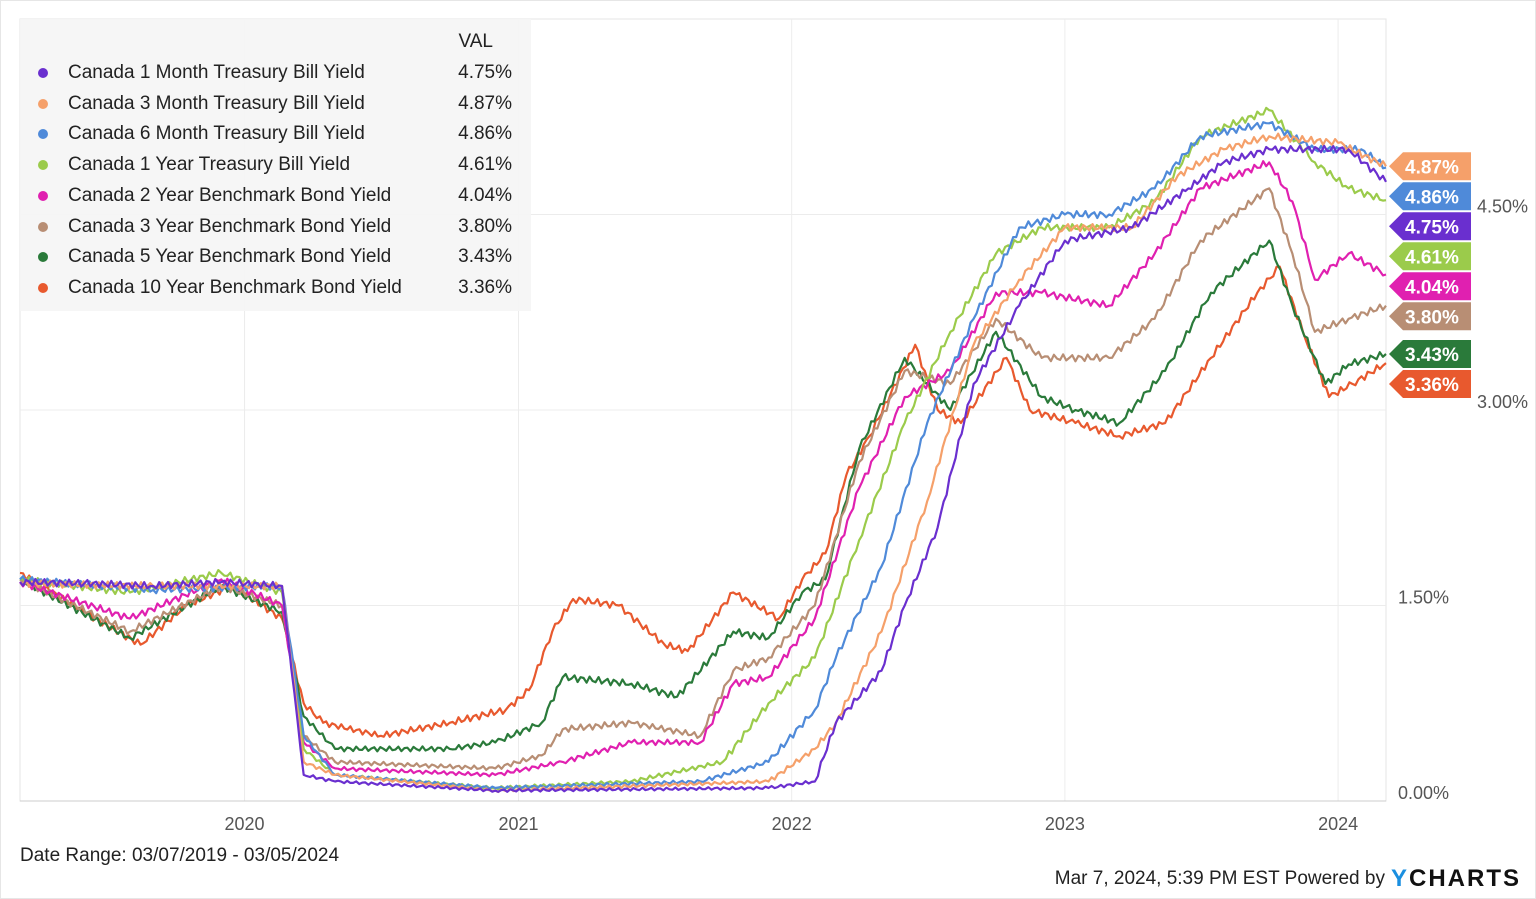 This screenshot has height=899, width=1536. Describe the element at coordinates (475, 41) in the screenshot. I see `legend-header: VAL` at that location.